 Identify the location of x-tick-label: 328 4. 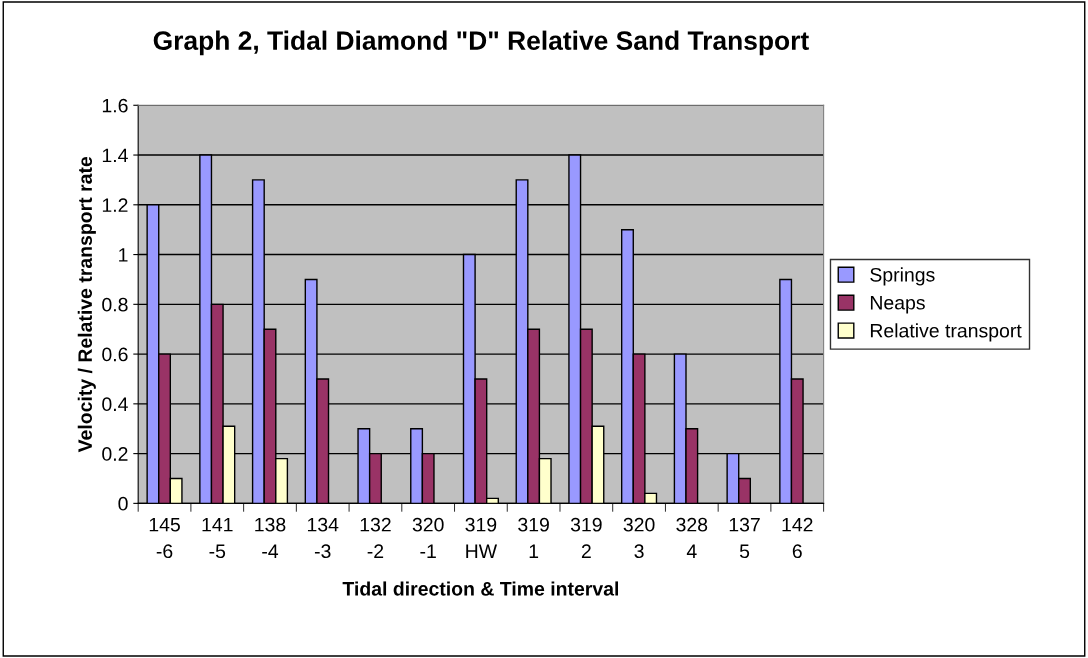
(692, 537).